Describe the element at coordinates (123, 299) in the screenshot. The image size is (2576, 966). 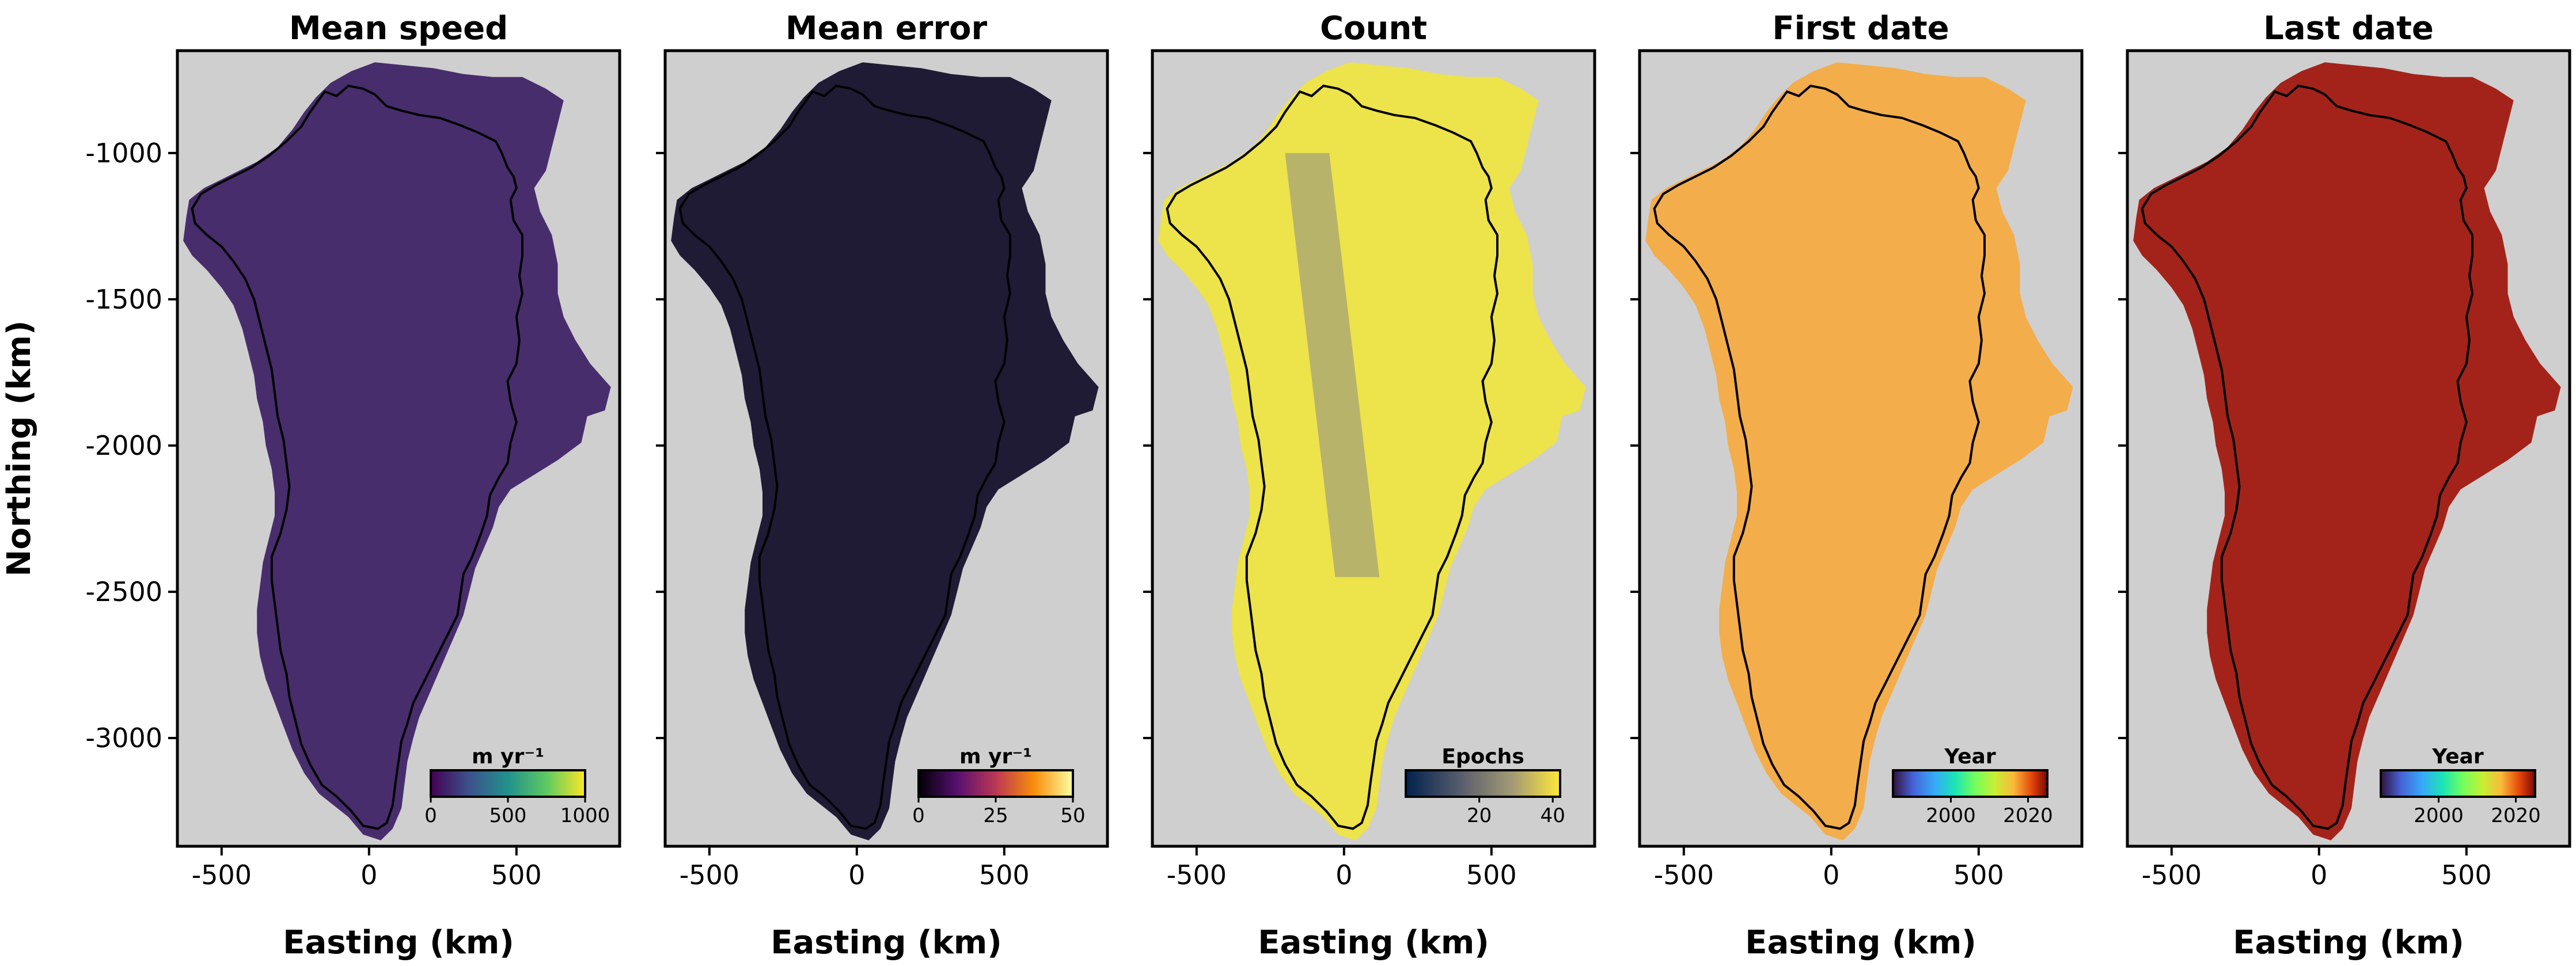
I see `y-tick-label: -1500` at that location.